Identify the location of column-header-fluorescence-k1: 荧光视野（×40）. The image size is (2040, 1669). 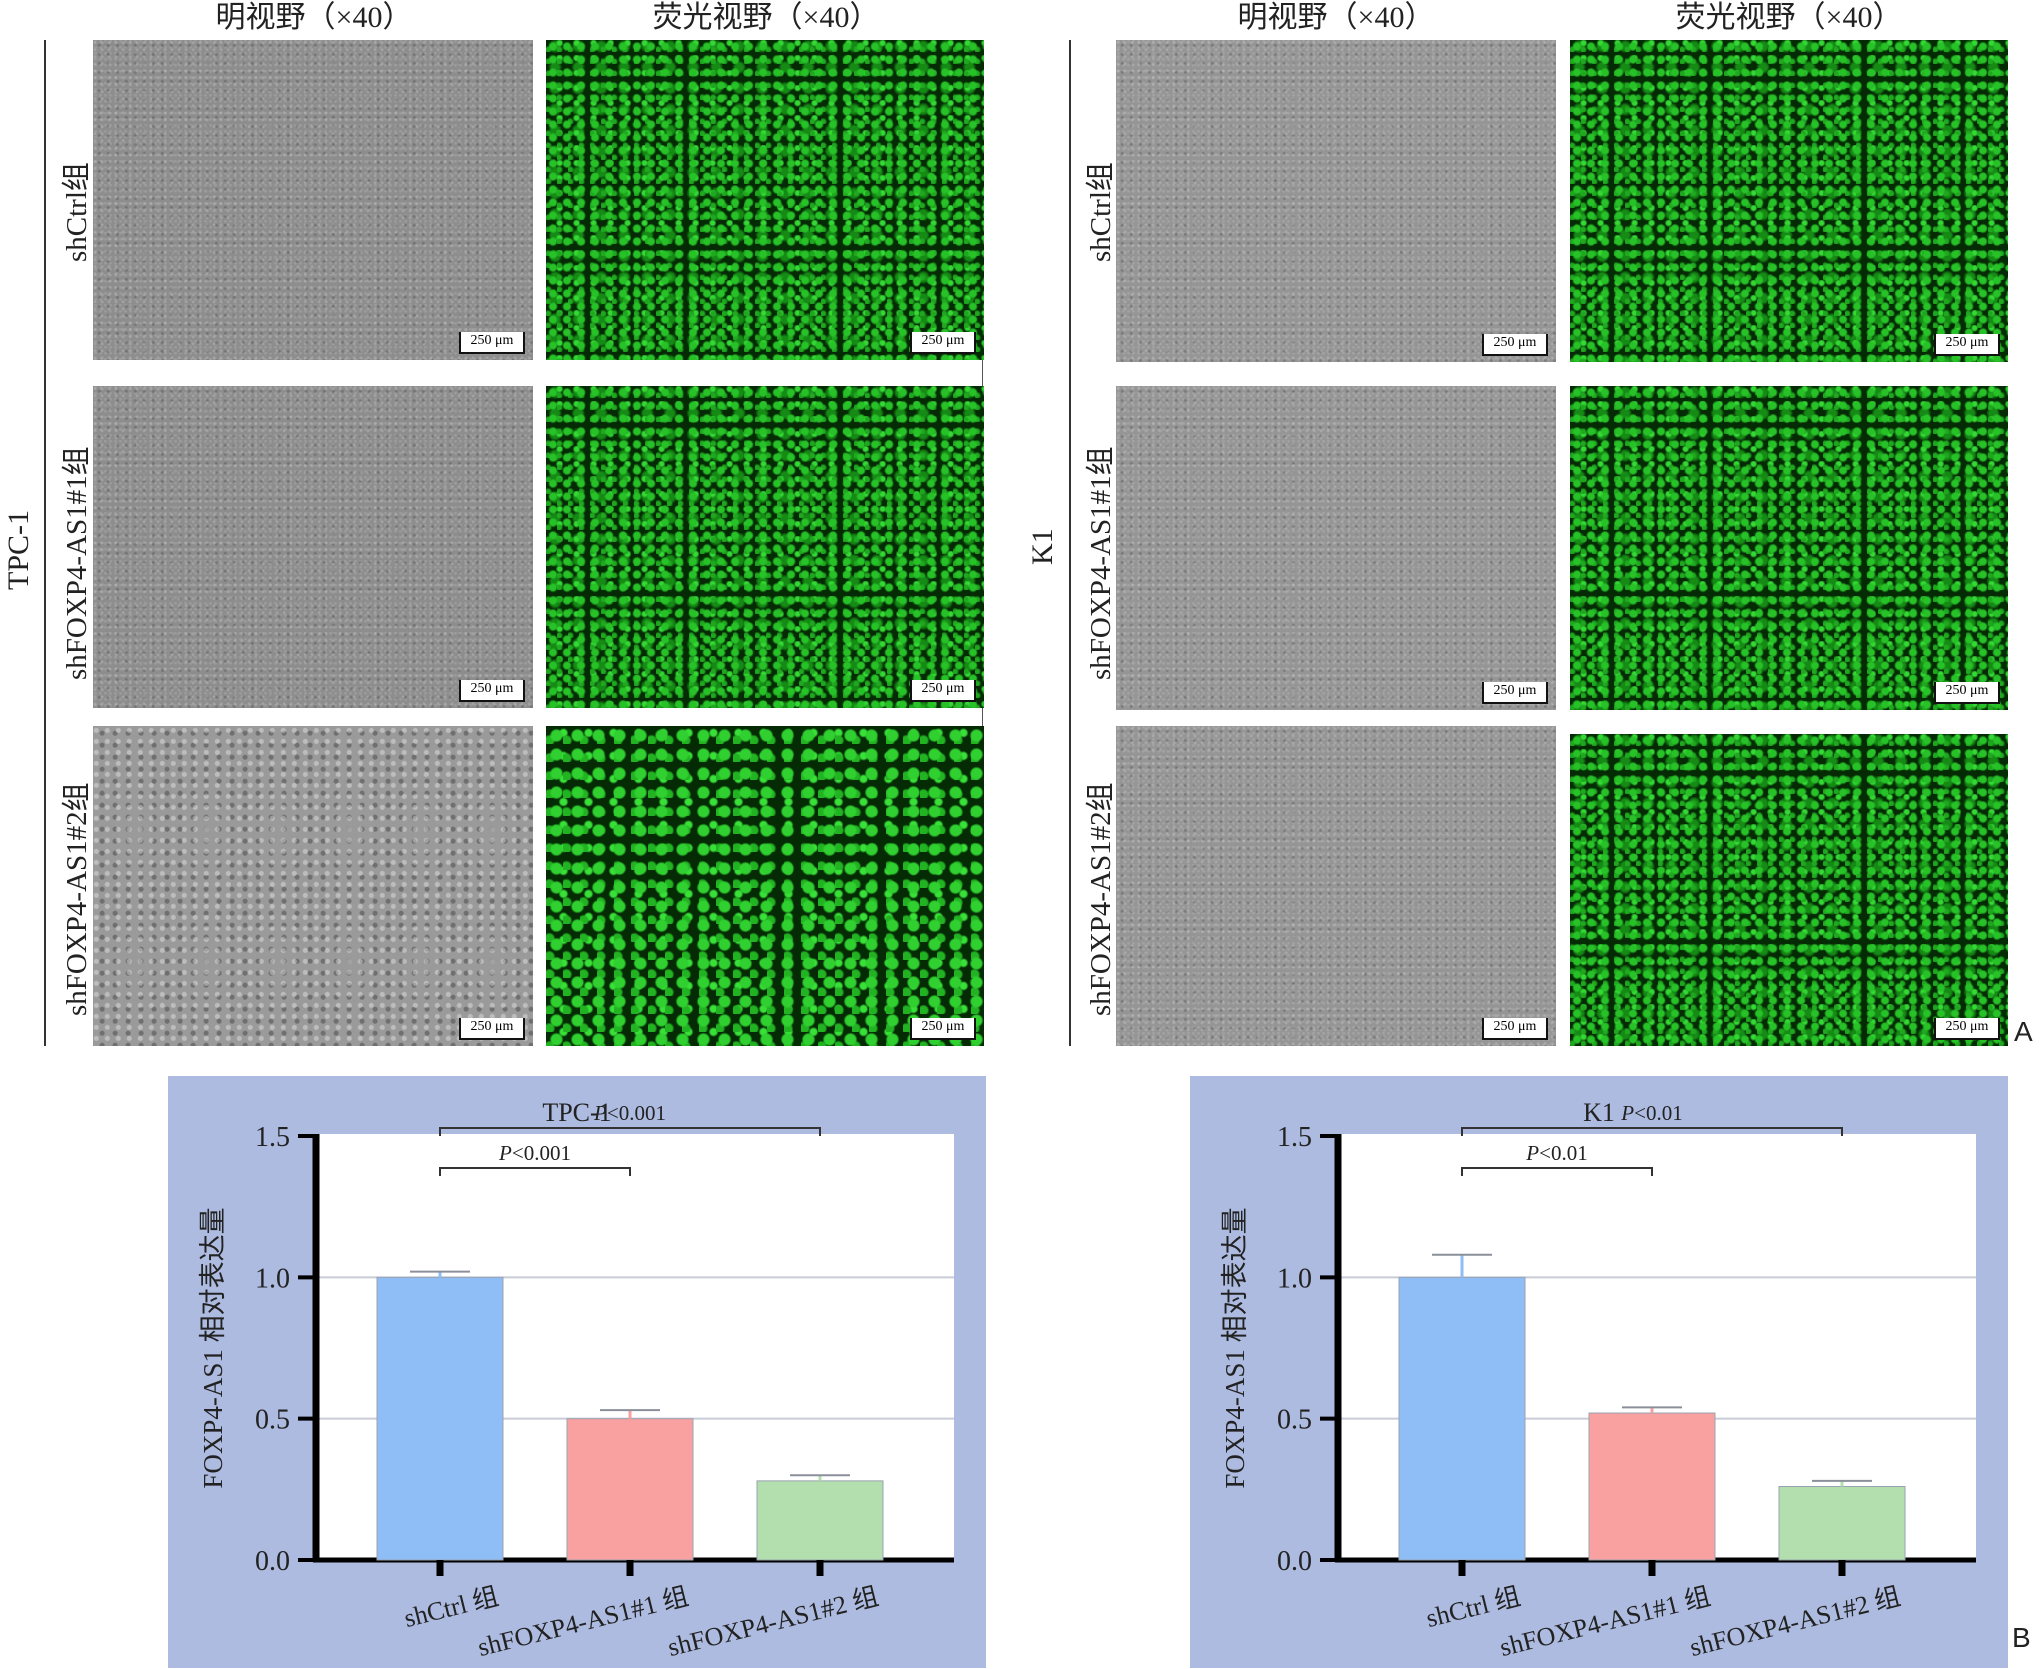
(1789, 17).